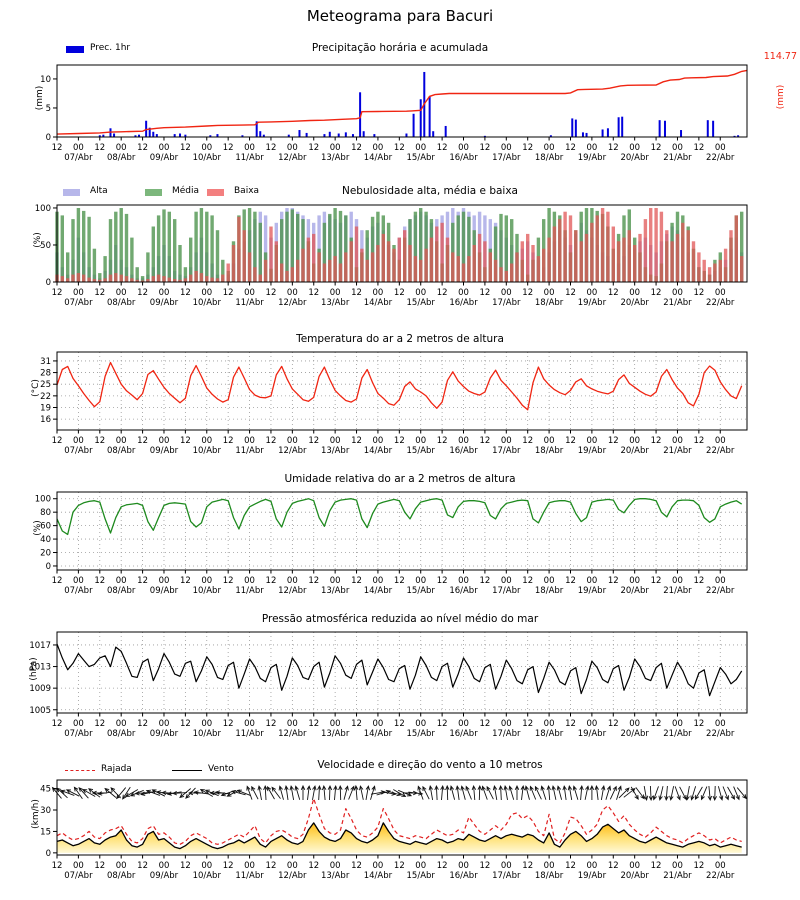 The width and height of the screenshot is (800, 900). Describe the element at coordinates (45, 246) in the screenshot. I see `svg-text: 50` at that location.